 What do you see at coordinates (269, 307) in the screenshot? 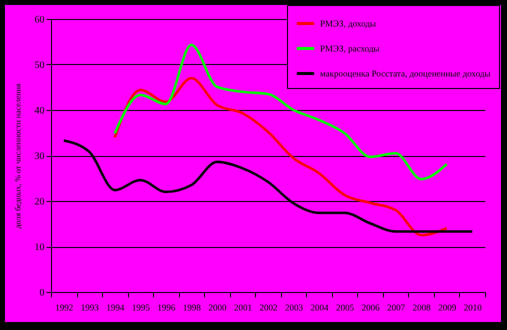
I see `x-tick-label: 2002` at bounding box center [269, 307].